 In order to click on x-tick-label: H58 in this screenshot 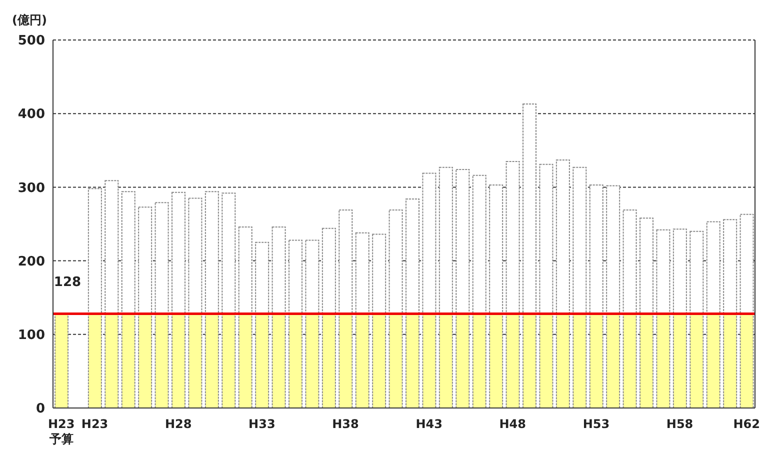, I will do `click(680, 424)`.